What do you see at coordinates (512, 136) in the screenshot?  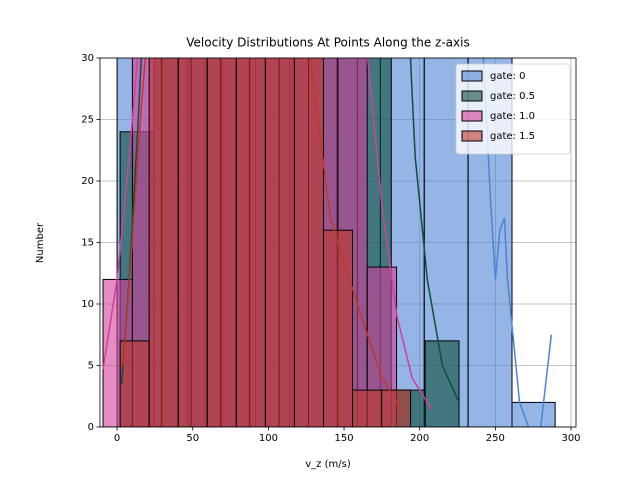 I see `legend-label: gate: 1.5` at bounding box center [512, 136].